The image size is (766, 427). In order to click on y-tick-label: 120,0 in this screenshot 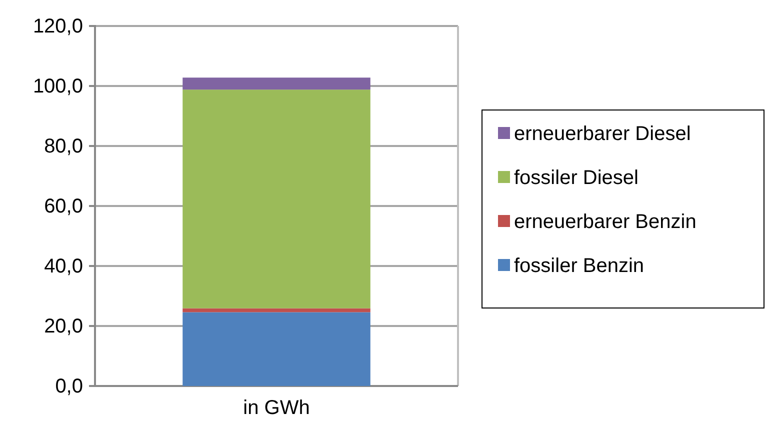, I will do `click(57, 26)`.